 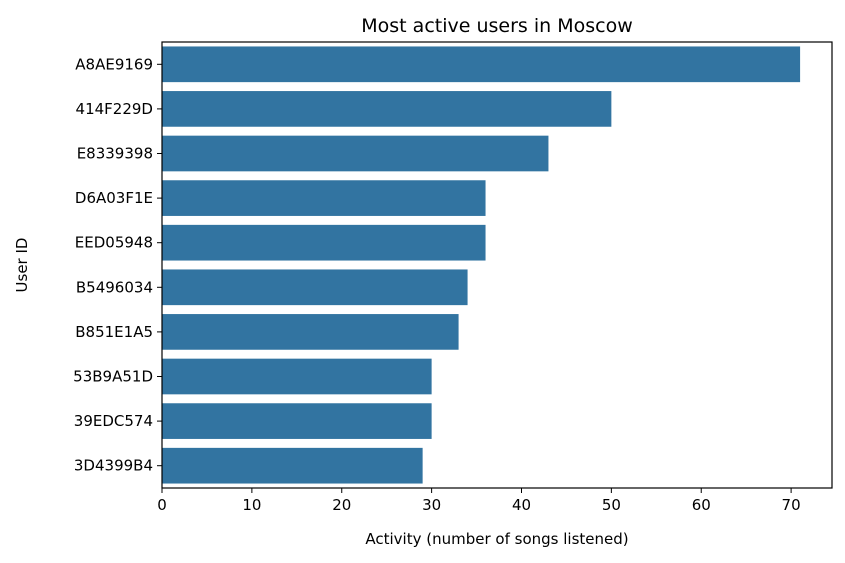 I want to click on y-tick-label: E8339398, so click(x=115, y=154).